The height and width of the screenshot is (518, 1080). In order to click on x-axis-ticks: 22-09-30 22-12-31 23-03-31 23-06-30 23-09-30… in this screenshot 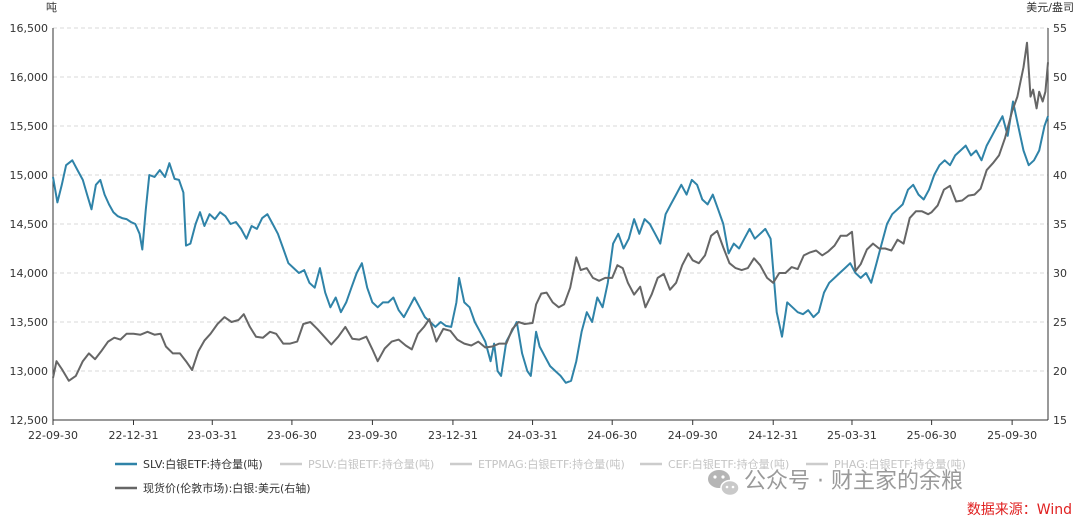, I will do `click(532, 431)`.